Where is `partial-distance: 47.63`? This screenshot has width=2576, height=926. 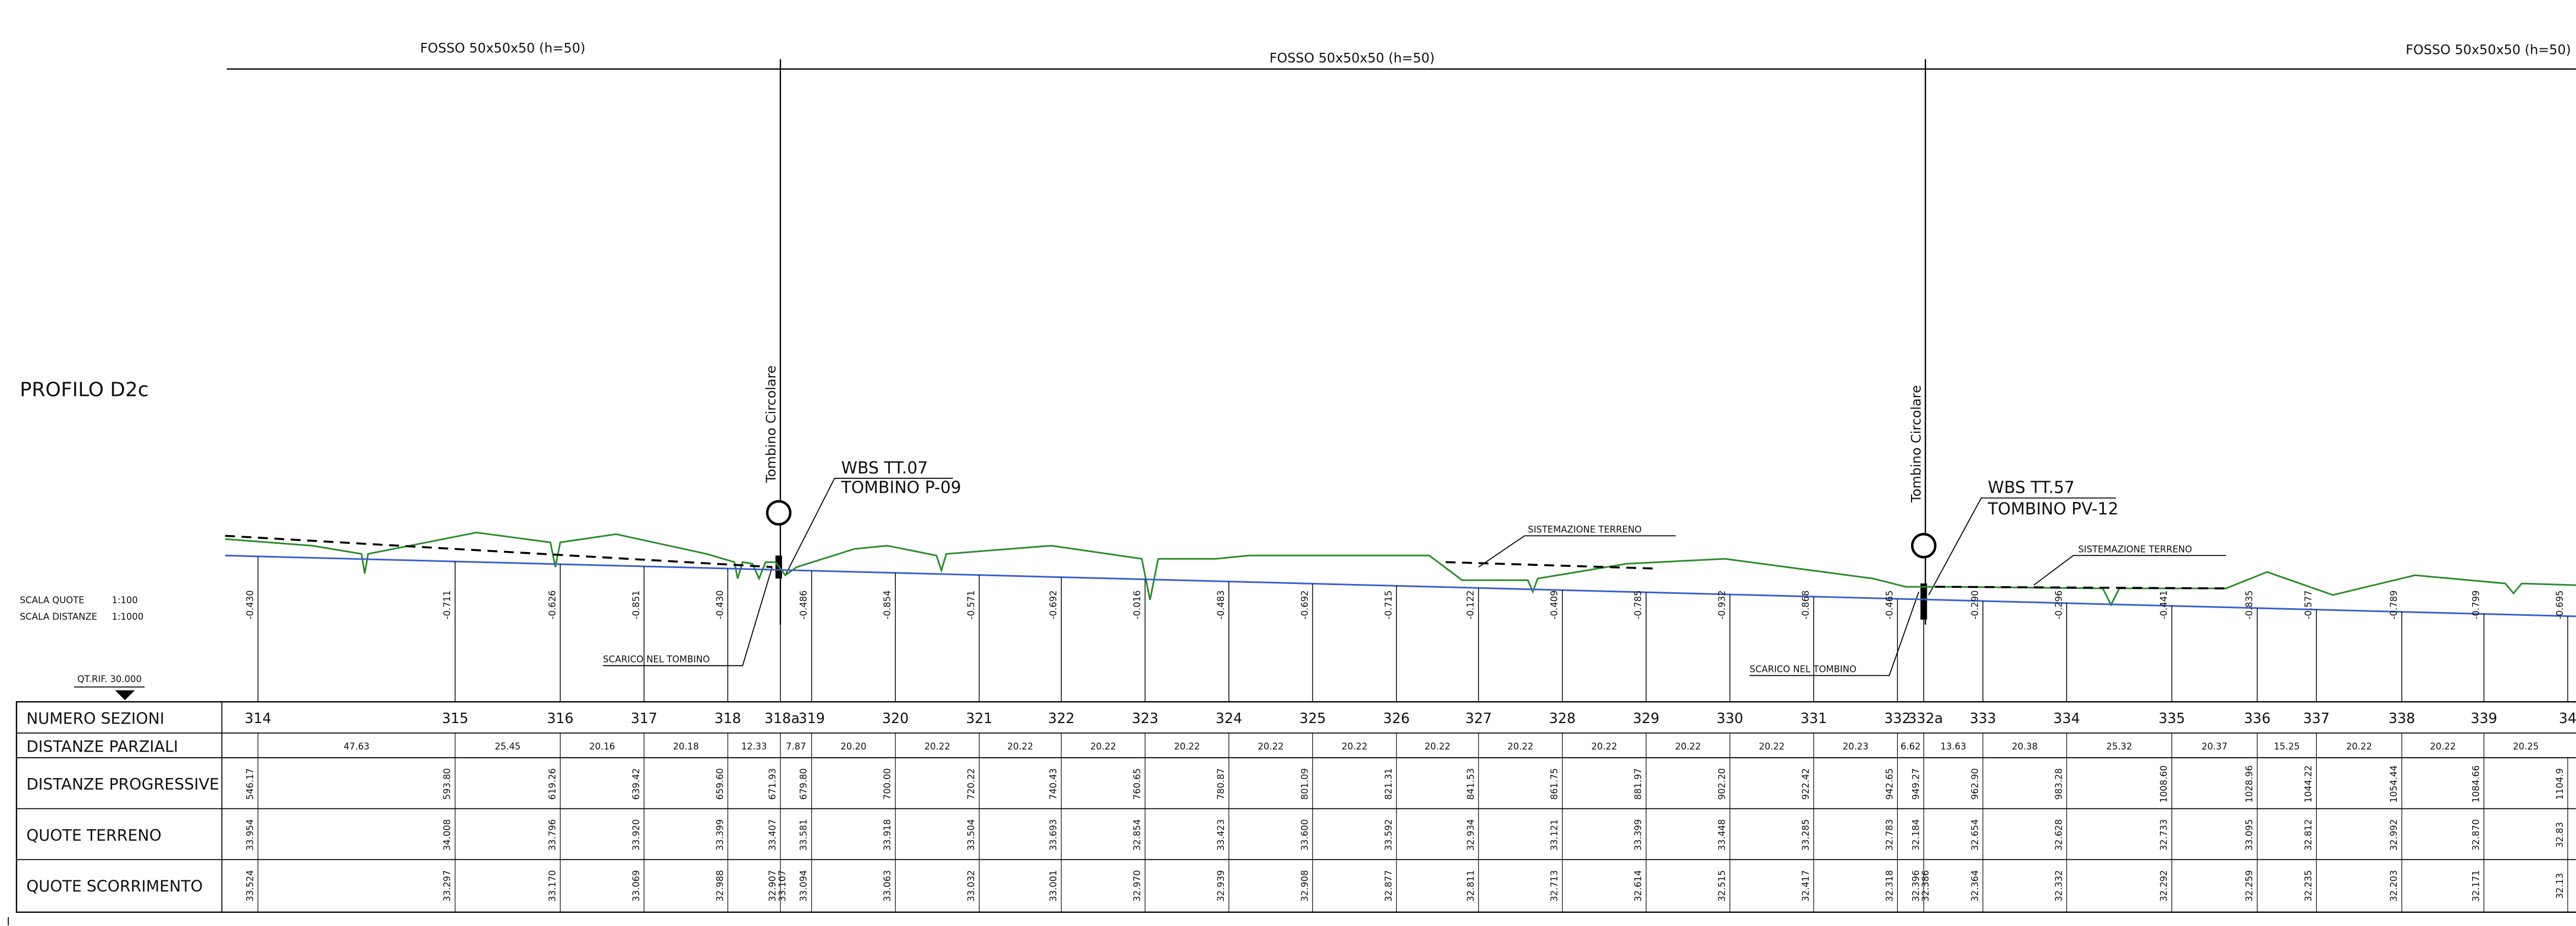 partial-distance: 47.63 is located at coordinates (356, 747).